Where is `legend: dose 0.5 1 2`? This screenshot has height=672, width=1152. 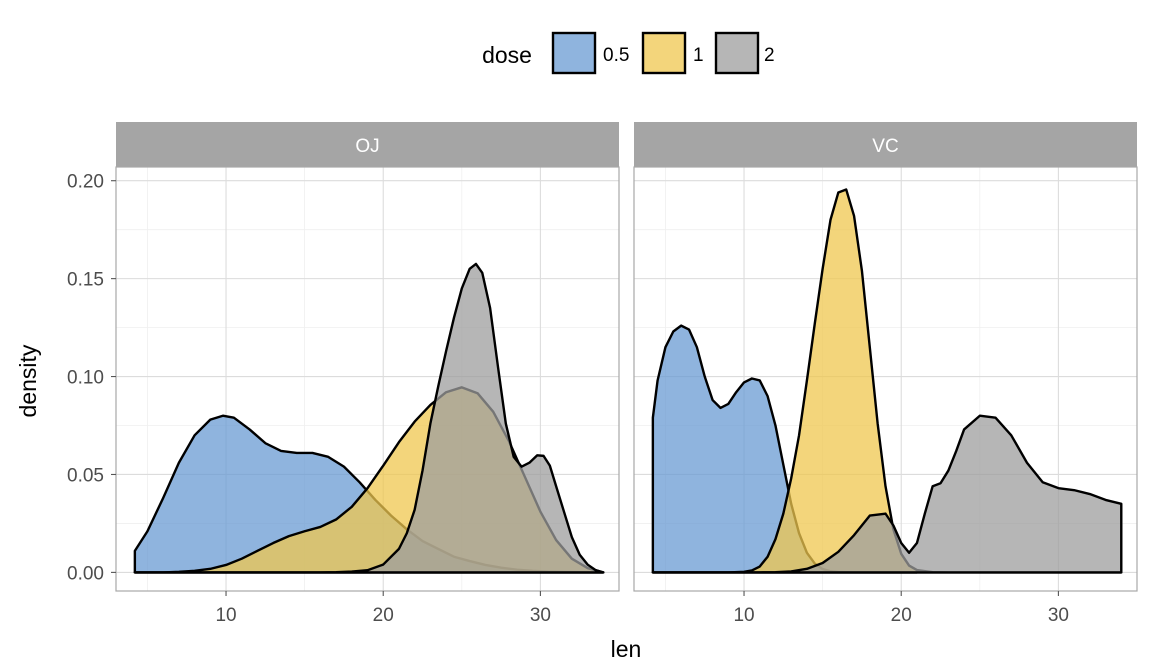 legend: dose 0.5 1 2 is located at coordinates (628, 53).